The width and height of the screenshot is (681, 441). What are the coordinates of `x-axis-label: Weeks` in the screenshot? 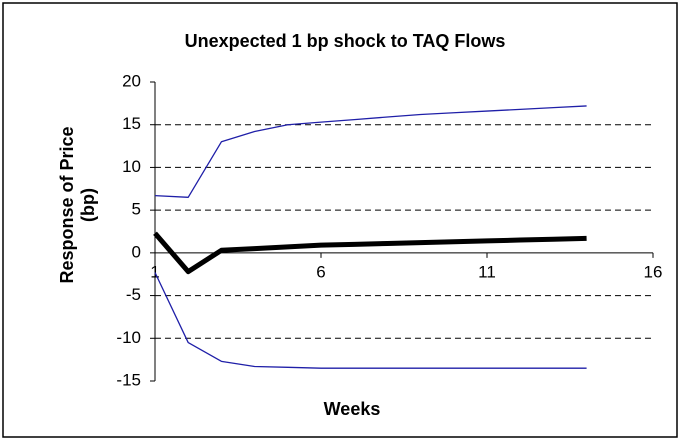 It's located at (352, 409).